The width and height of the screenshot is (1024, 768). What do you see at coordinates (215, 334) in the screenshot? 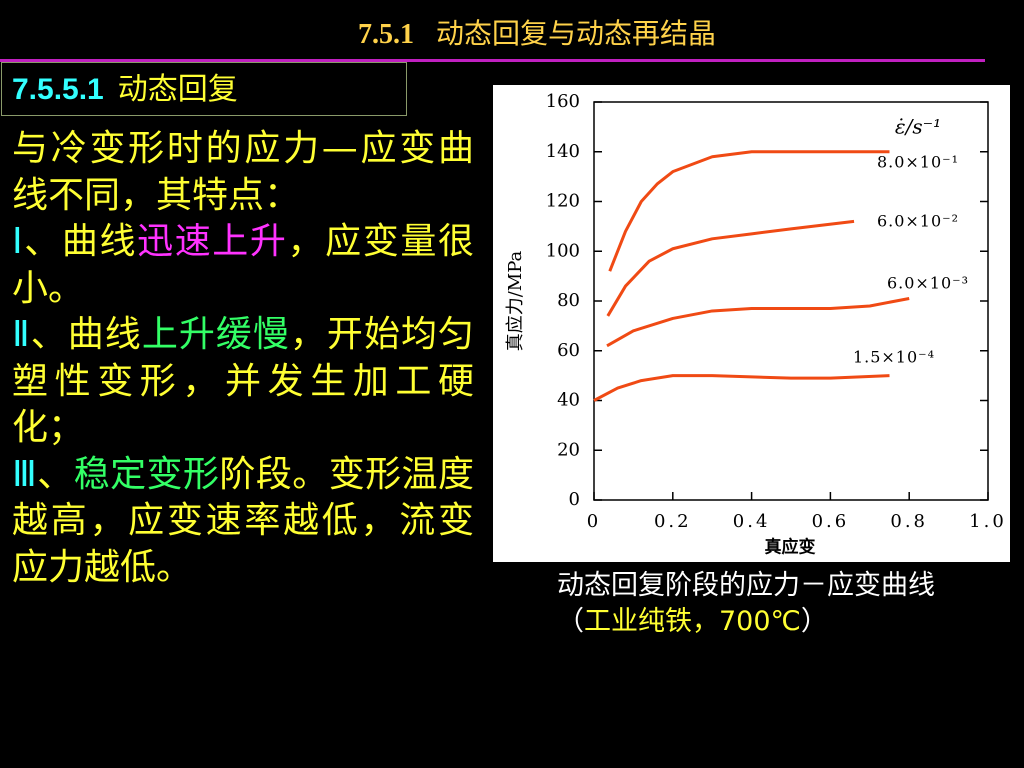
I see `highlight: 上升缓慢` at bounding box center [215, 334].